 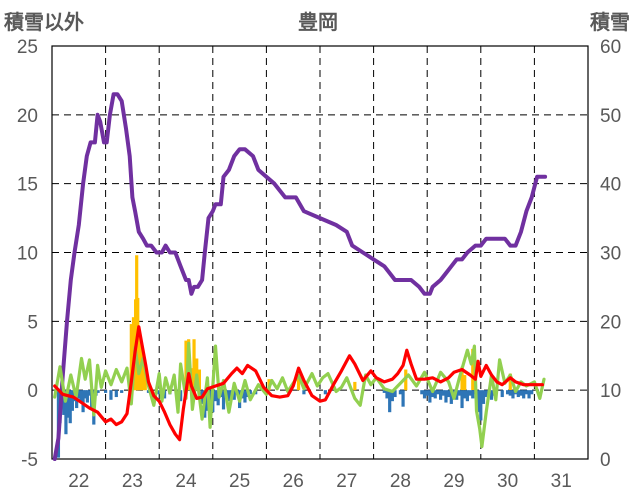 I want to click on y-tick-label: 0, so click(x=32, y=391).